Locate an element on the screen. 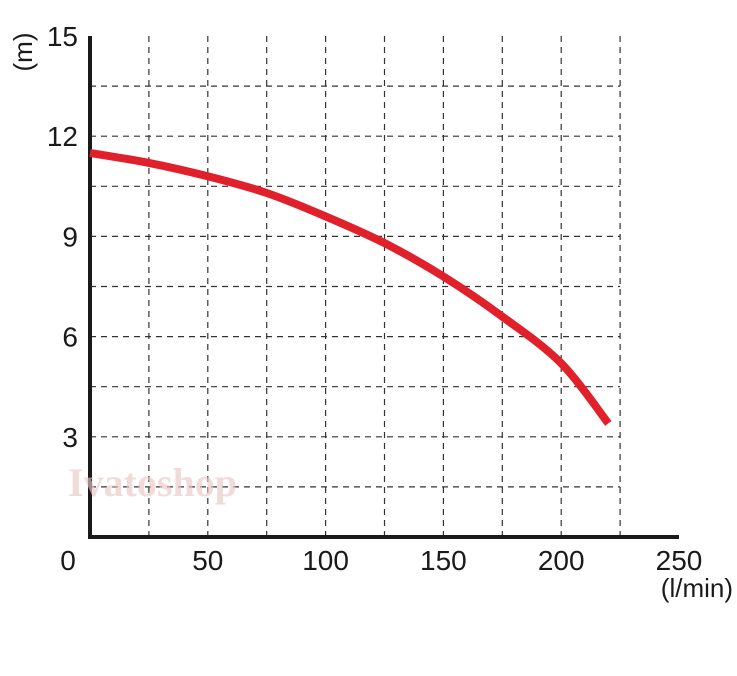  x-tick-label: 150 is located at coordinates (443, 560).